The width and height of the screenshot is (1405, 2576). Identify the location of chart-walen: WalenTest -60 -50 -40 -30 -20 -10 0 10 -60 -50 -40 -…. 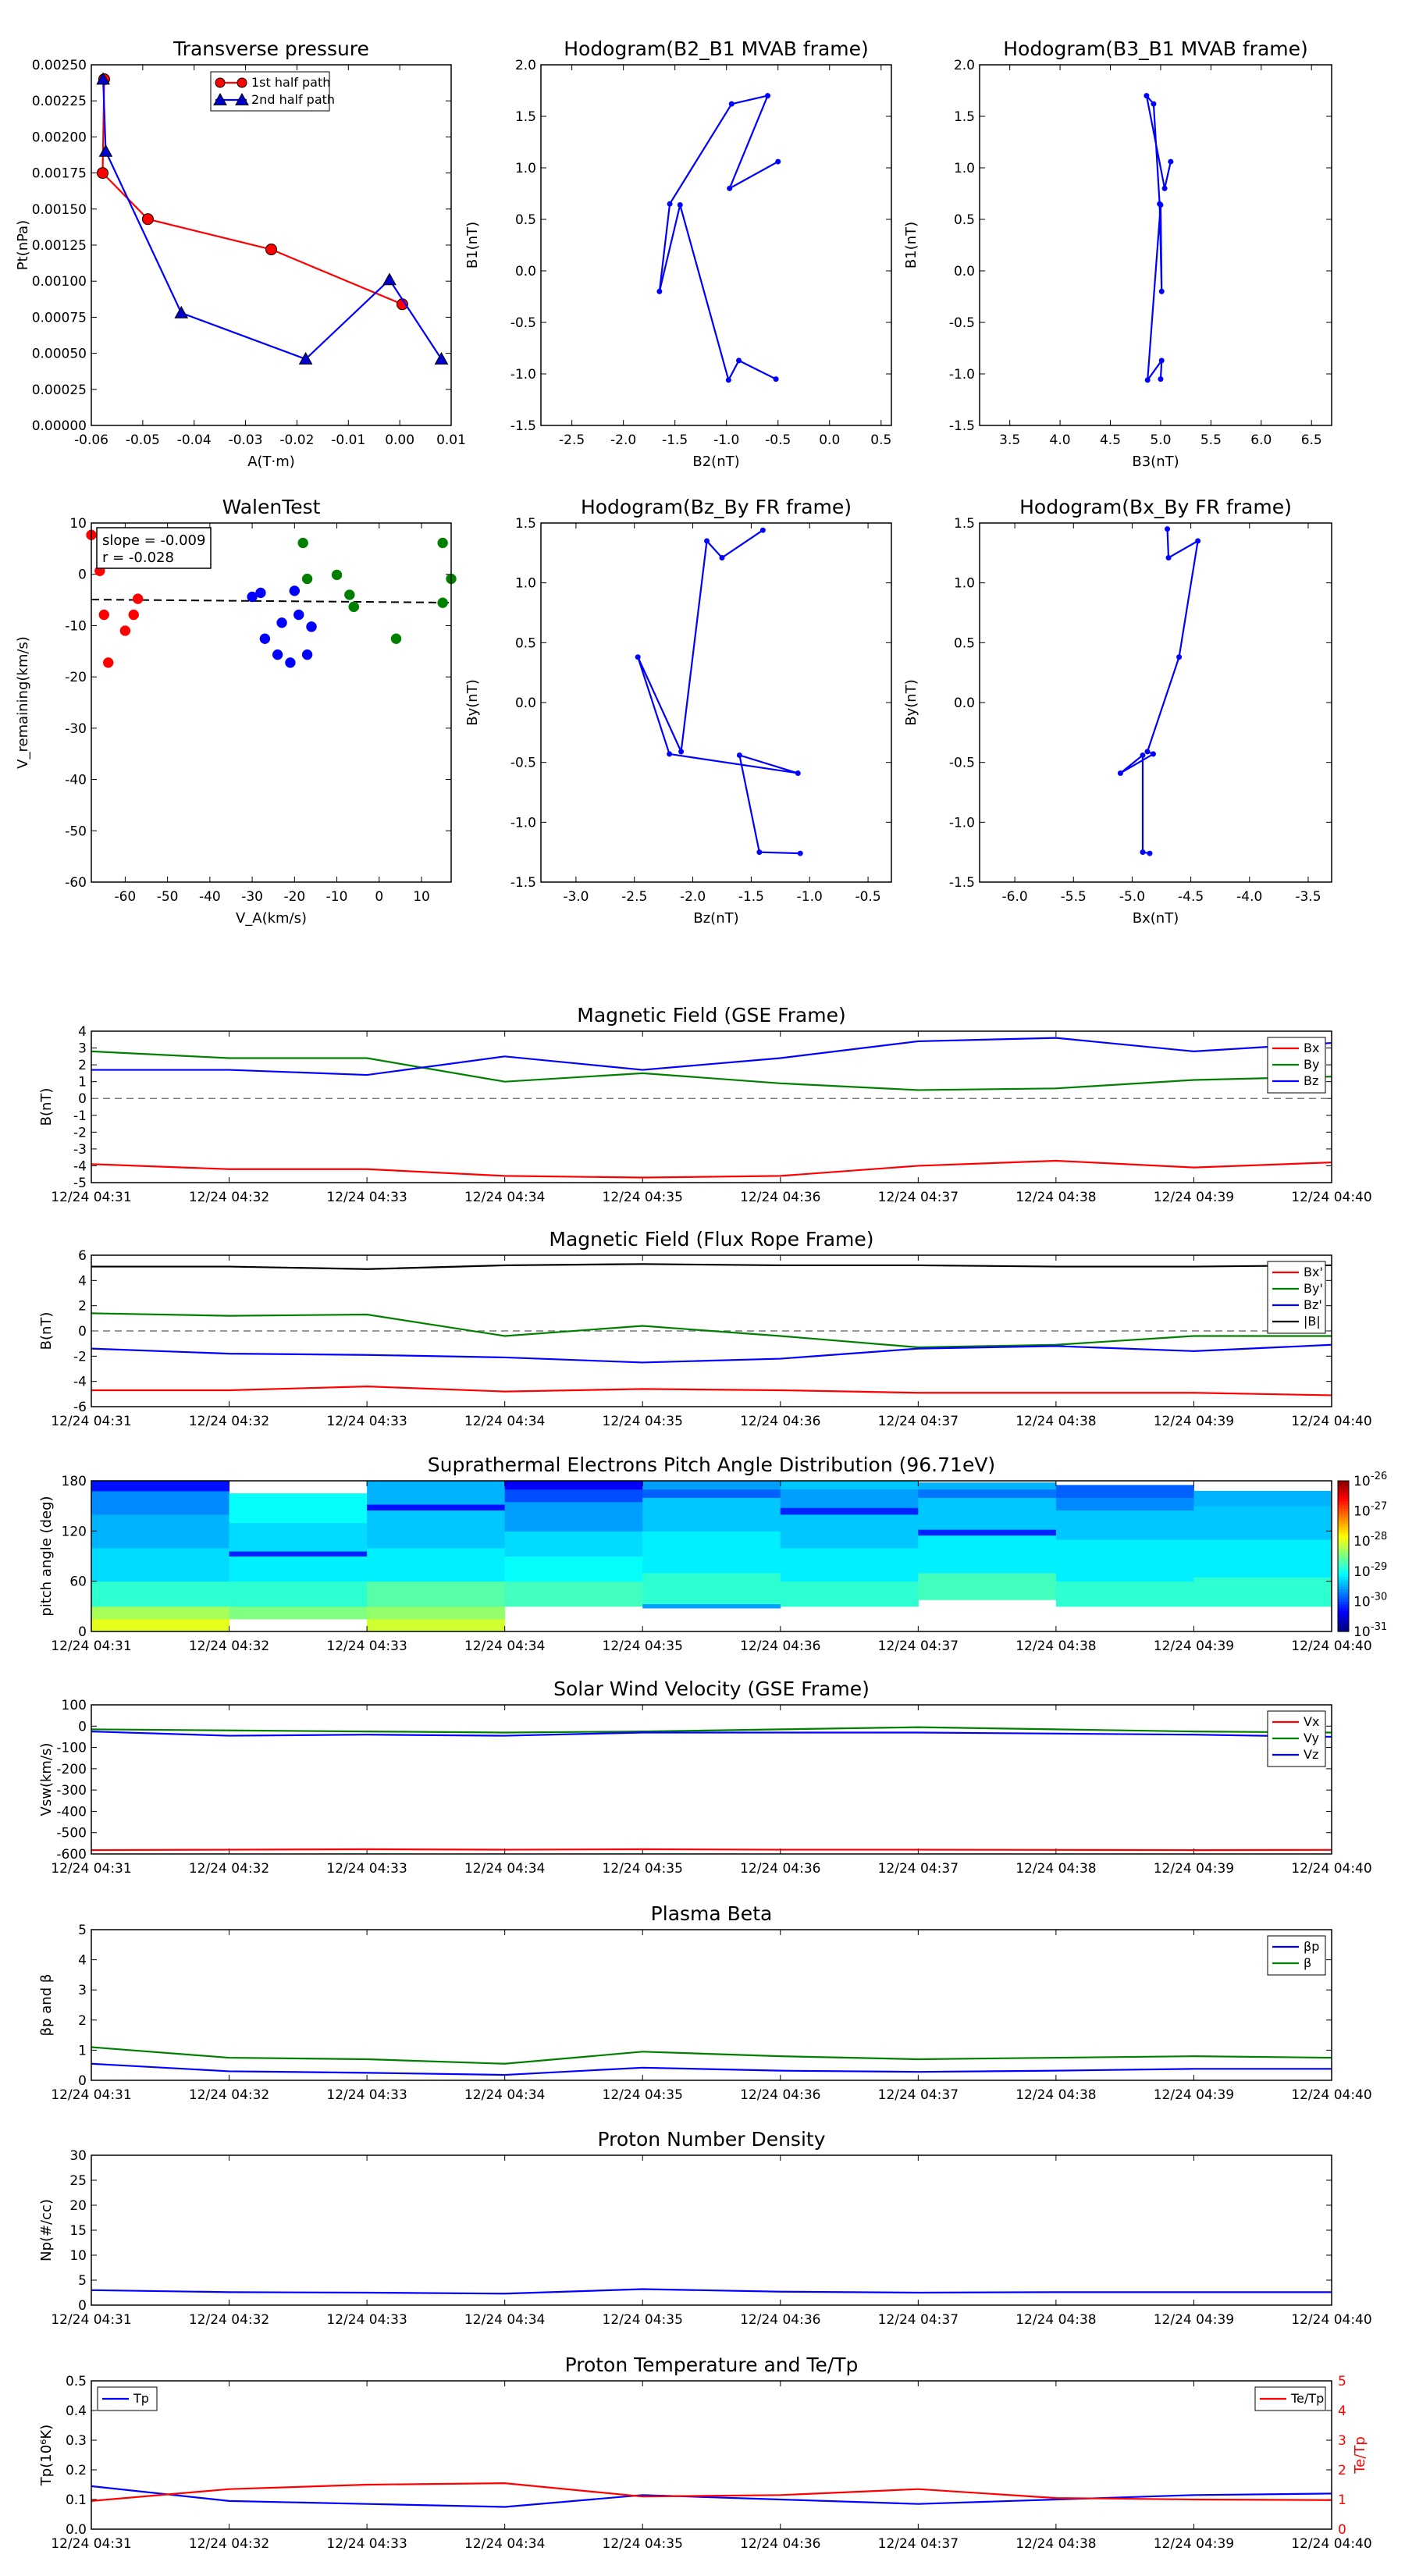
(236, 711).